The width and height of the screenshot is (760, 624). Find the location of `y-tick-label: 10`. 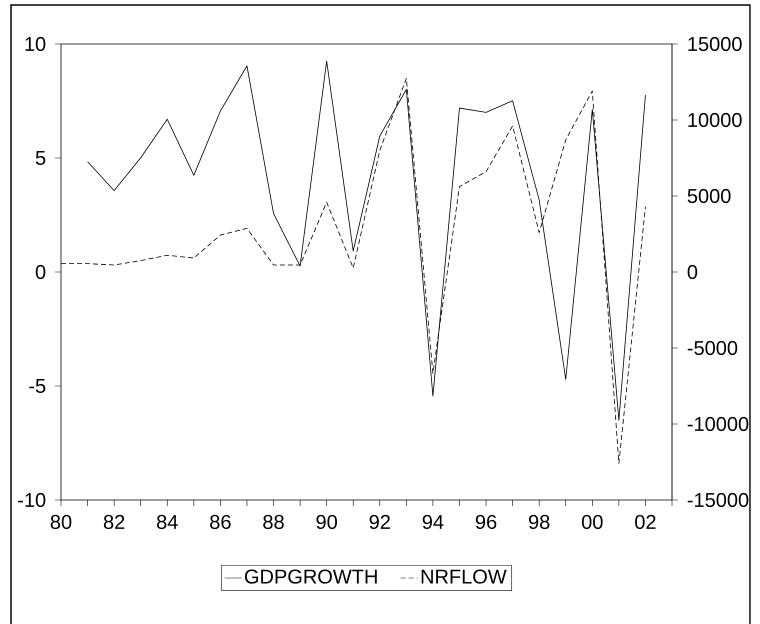

y-tick-label: 10 is located at coordinates (35, 44).